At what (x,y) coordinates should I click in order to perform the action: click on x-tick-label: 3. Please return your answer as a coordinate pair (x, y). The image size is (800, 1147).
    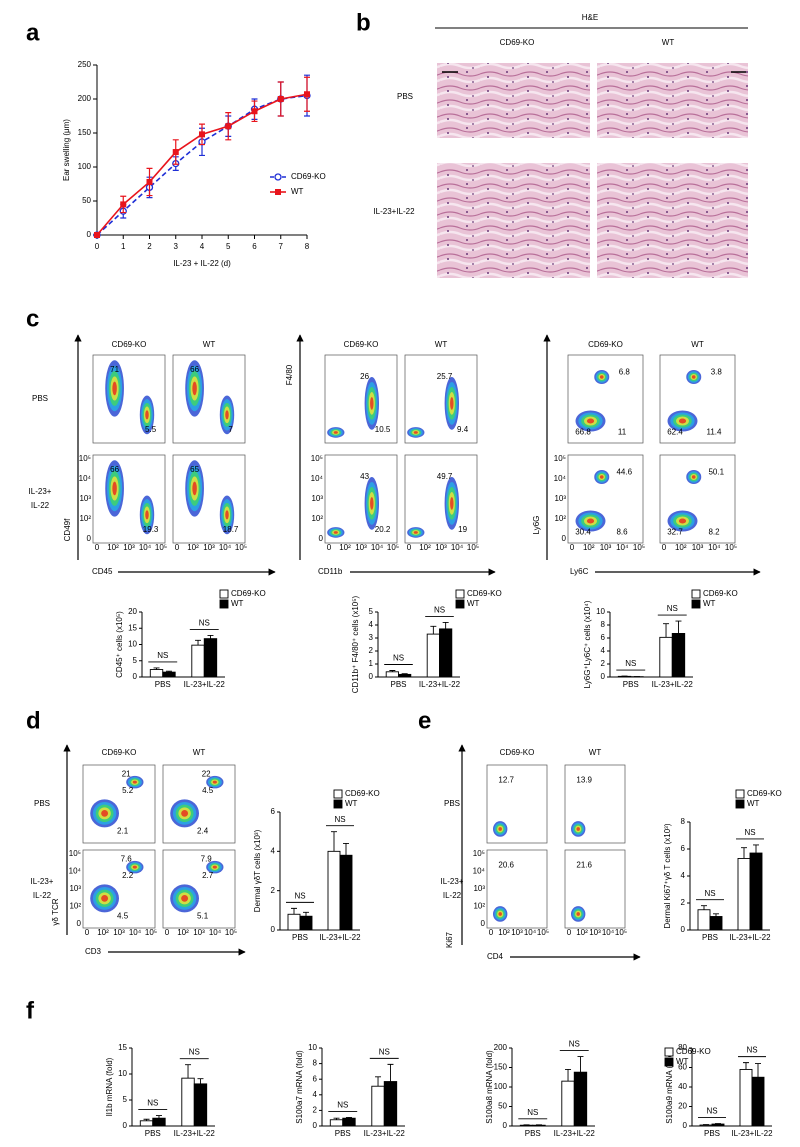
    Looking at the image, I should click on (176, 246).